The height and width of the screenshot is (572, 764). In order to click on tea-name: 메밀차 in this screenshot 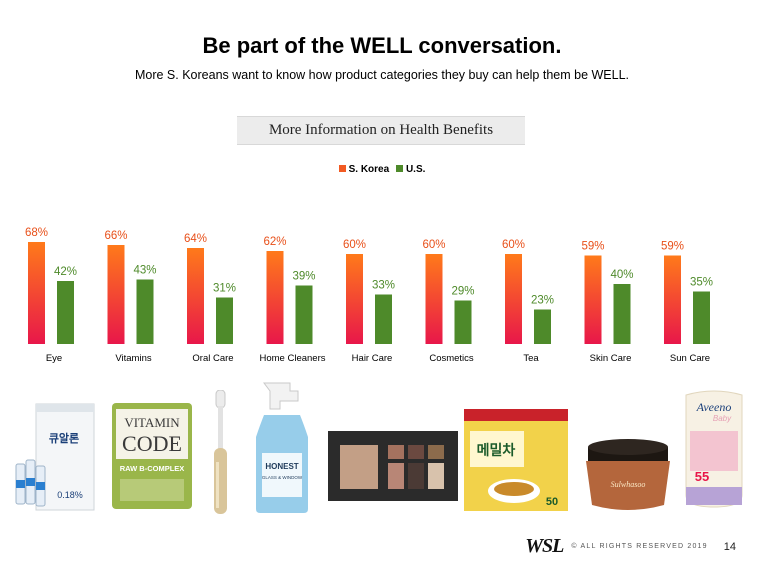, I will do `click(496, 450)`.